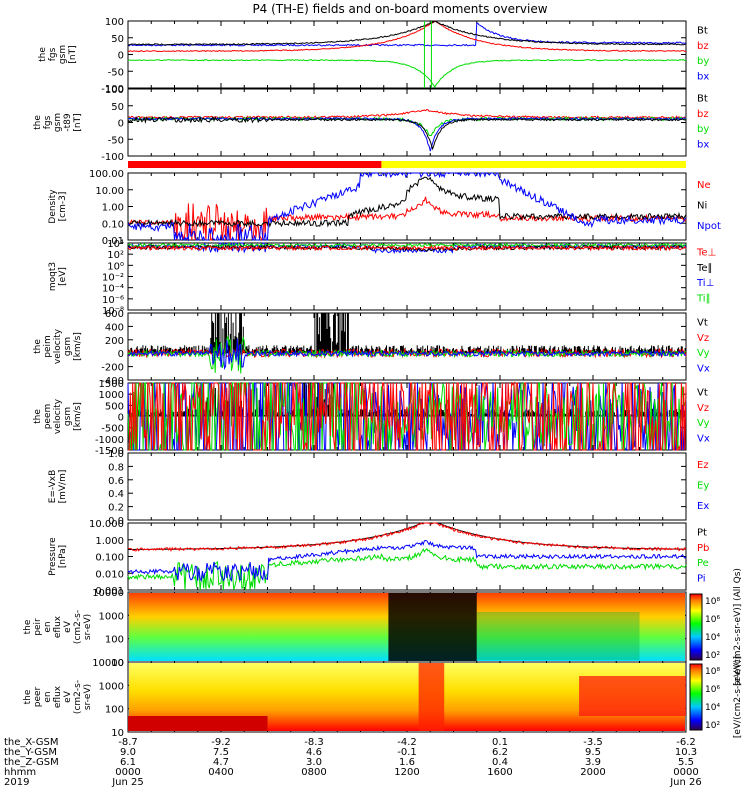 The image size is (750, 800). What do you see at coordinates (109, 191) in the screenshot?
I see `y-tick-label: 10.00` at bounding box center [109, 191].